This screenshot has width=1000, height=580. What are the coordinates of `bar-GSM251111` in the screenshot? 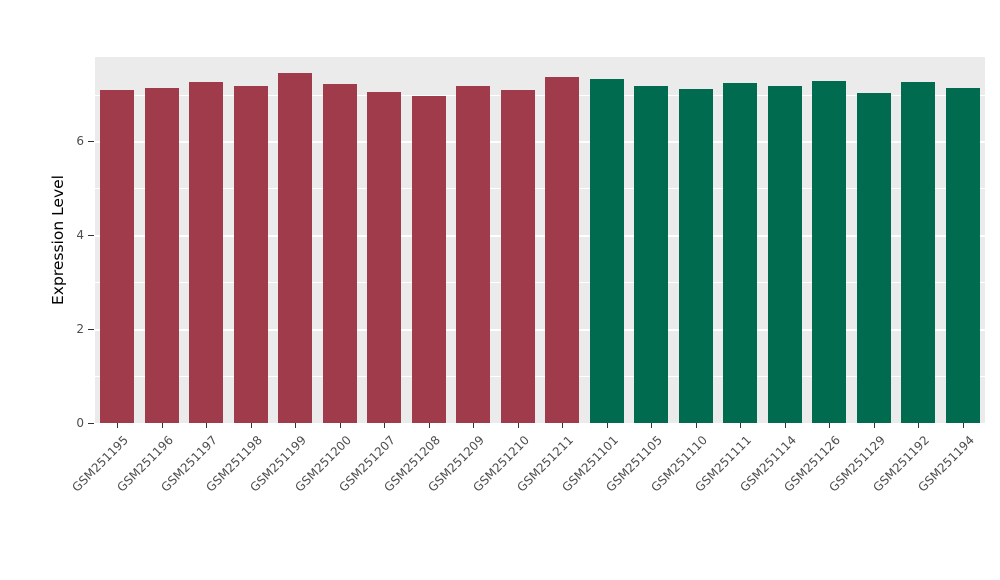 It's located at (740, 252).